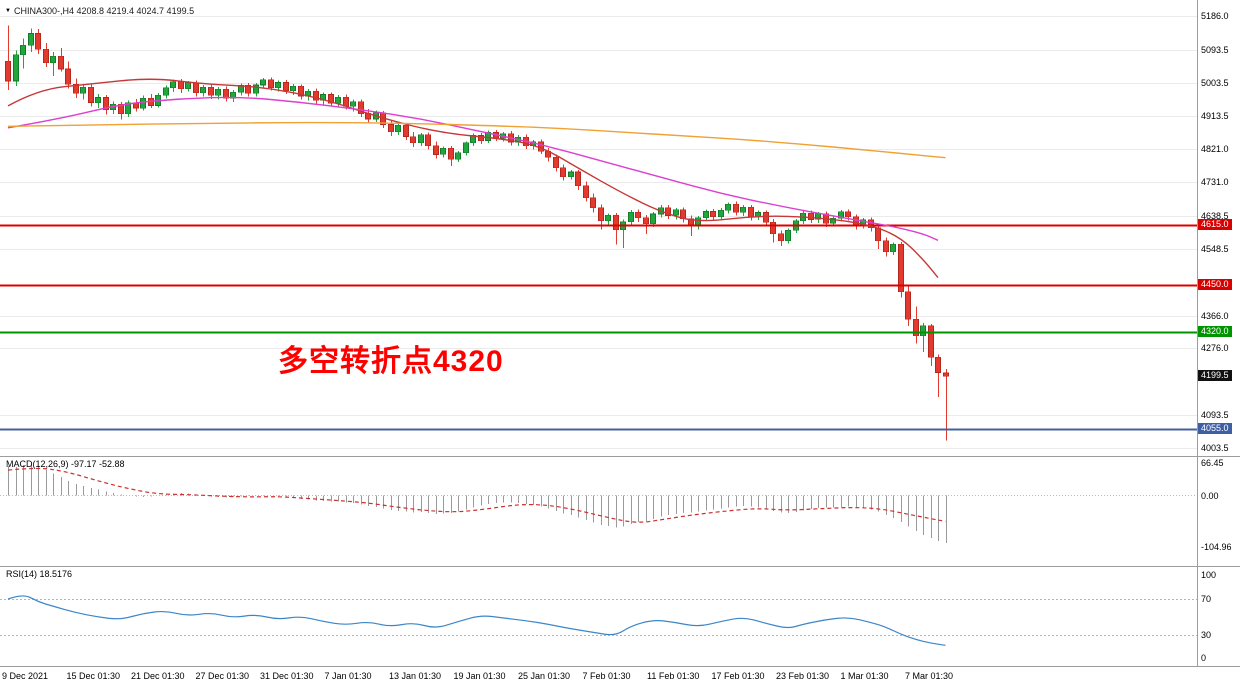 This screenshot has width=1240, height=692. Describe the element at coordinates (1215, 182) in the screenshot. I see `price-tick-label: 4731.0` at that location.